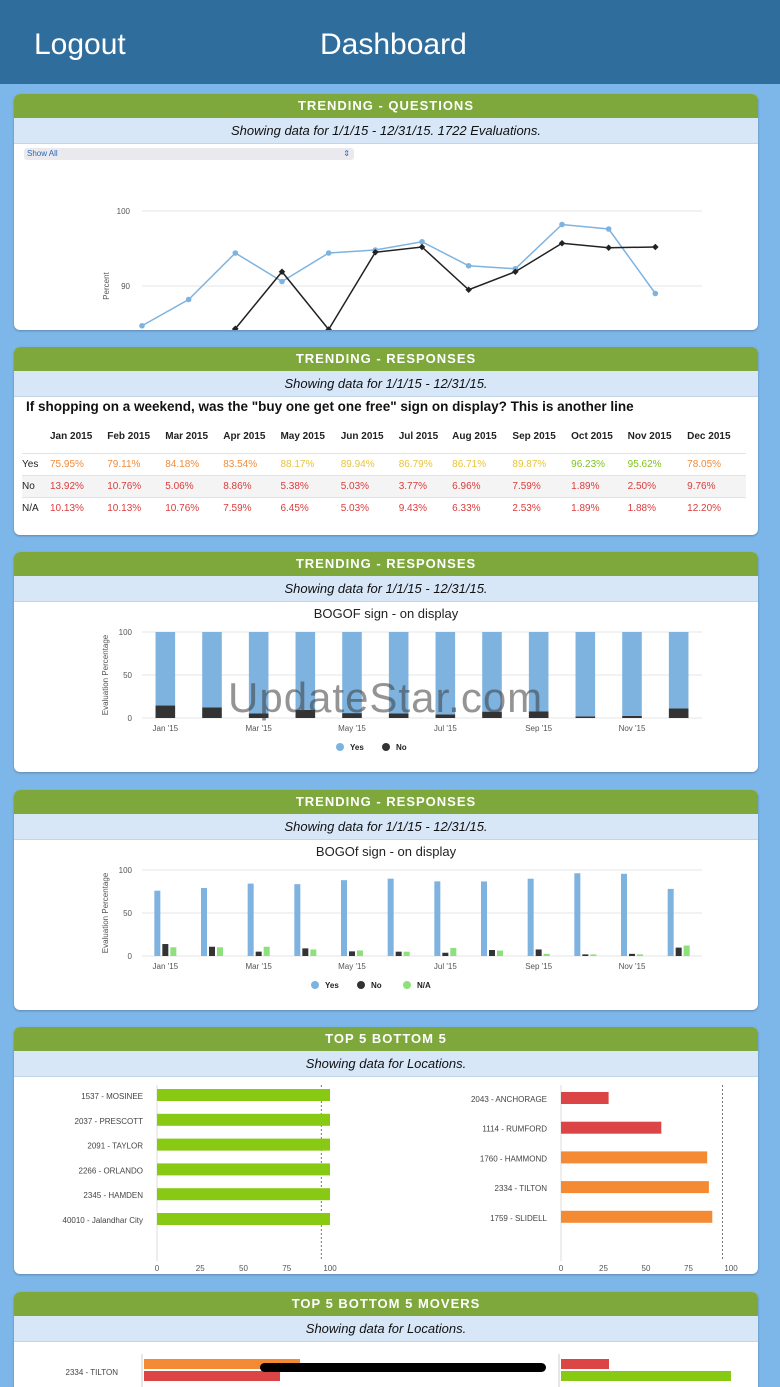 Image resolution: width=780 pixels, height=1387 pixels. I want to click on month-header: Nov 2015, so click(649, 436).